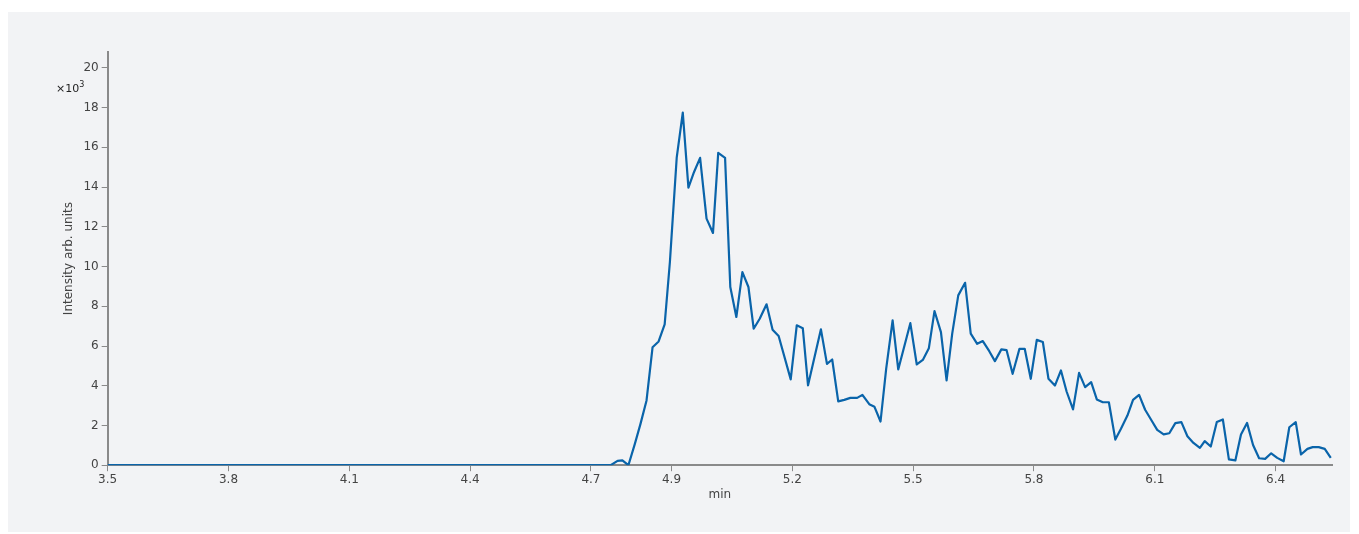 This screenshot has width=1359, height=534. Describe the element at coordinates (68, 259) in the screenshot. I see `y-axis-title: Intensity arb. units` at that location.